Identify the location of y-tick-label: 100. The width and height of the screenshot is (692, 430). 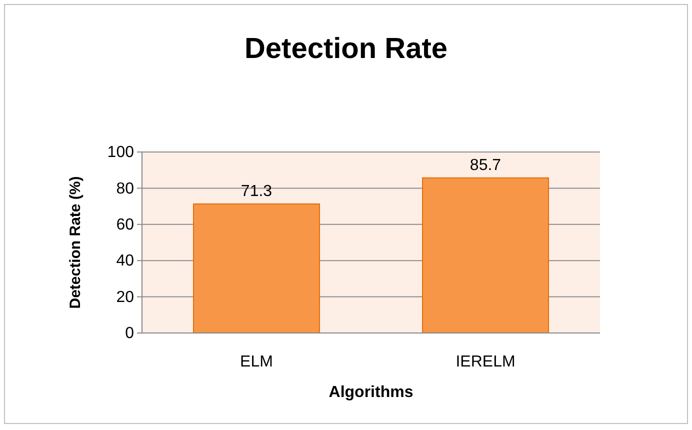
(120, 153).